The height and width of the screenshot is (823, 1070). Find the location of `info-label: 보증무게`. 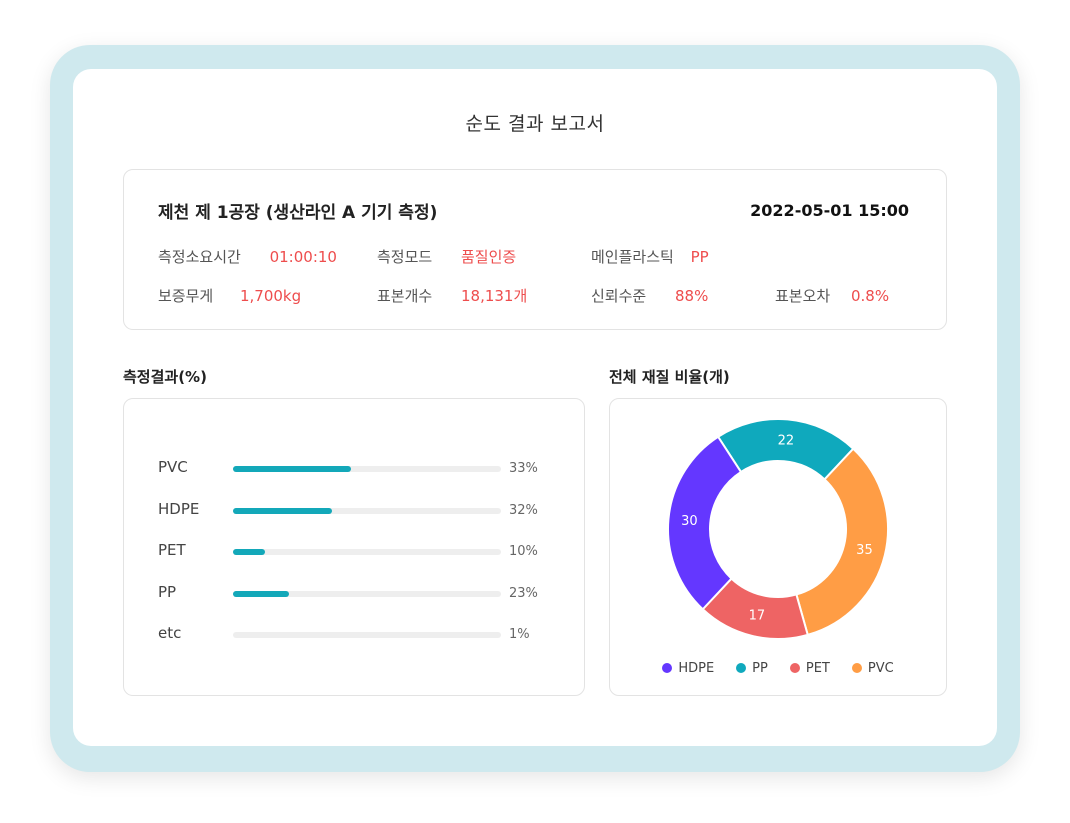

info-label: 보증무게 is located at coordinates (186, 296).